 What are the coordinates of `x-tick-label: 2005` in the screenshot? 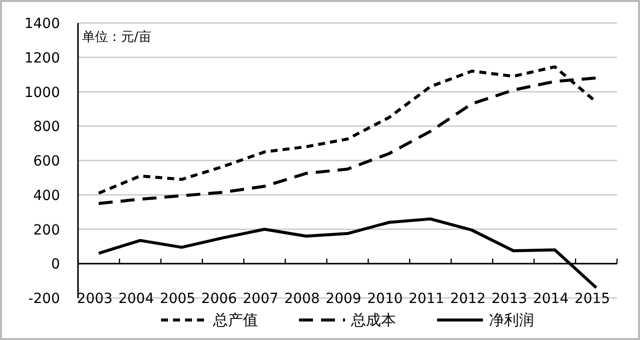 It's located at (178, 299).